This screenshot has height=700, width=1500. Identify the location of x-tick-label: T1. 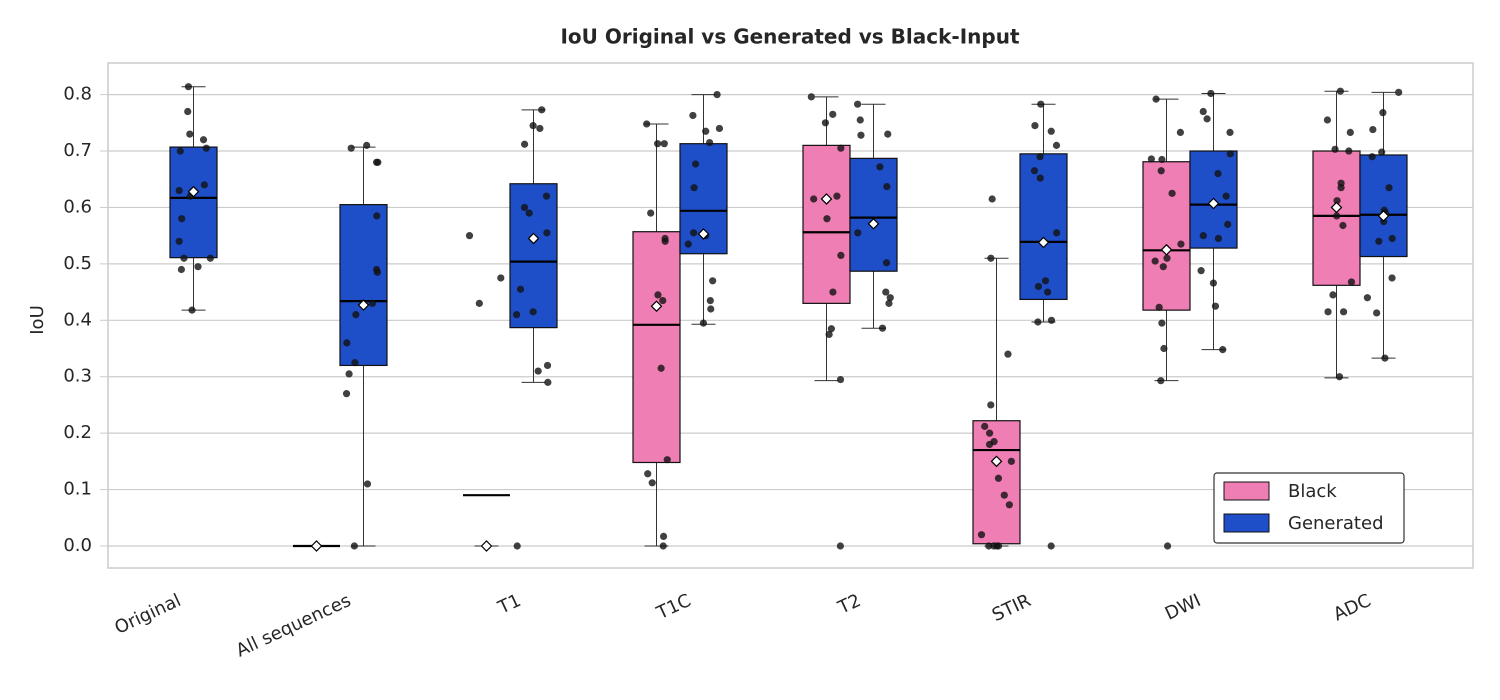
(509, 604).